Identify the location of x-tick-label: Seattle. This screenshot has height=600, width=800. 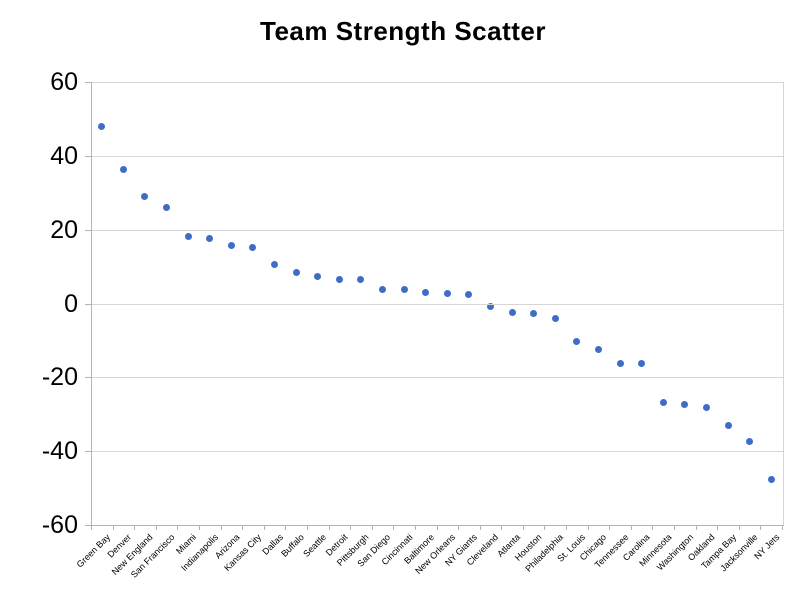
(314, 545).